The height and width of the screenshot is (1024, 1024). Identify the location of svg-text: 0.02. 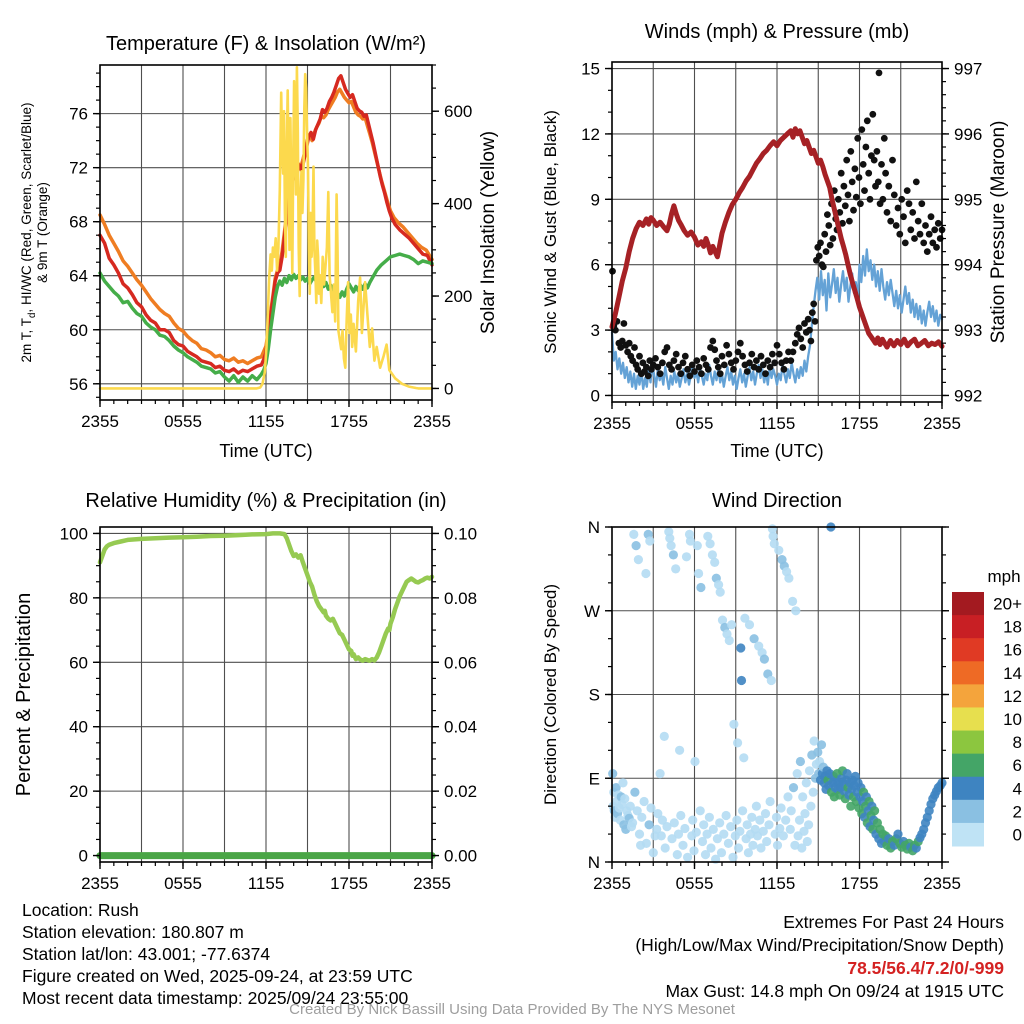
(460, 791).